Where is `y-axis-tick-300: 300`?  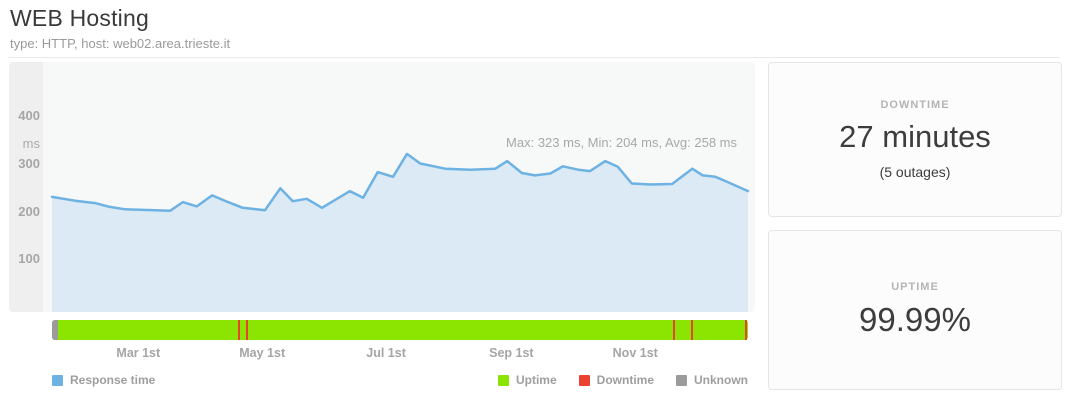 y-axis-tick-300: 300 is located at coordinates (29, 163).